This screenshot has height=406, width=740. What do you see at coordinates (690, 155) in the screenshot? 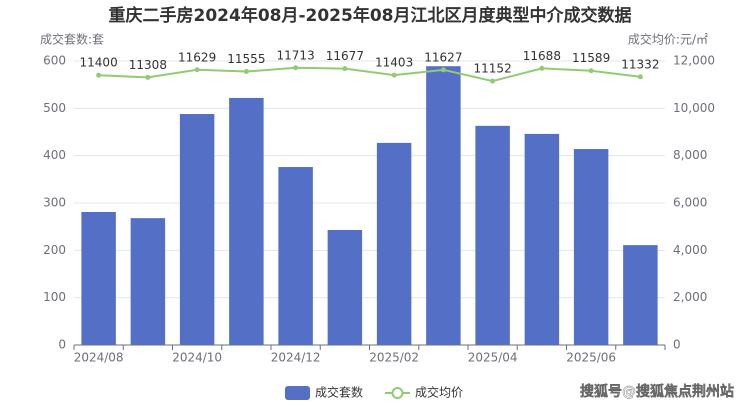
I see `y2-tick-label: 8,000` at bounding box center [690, 155].